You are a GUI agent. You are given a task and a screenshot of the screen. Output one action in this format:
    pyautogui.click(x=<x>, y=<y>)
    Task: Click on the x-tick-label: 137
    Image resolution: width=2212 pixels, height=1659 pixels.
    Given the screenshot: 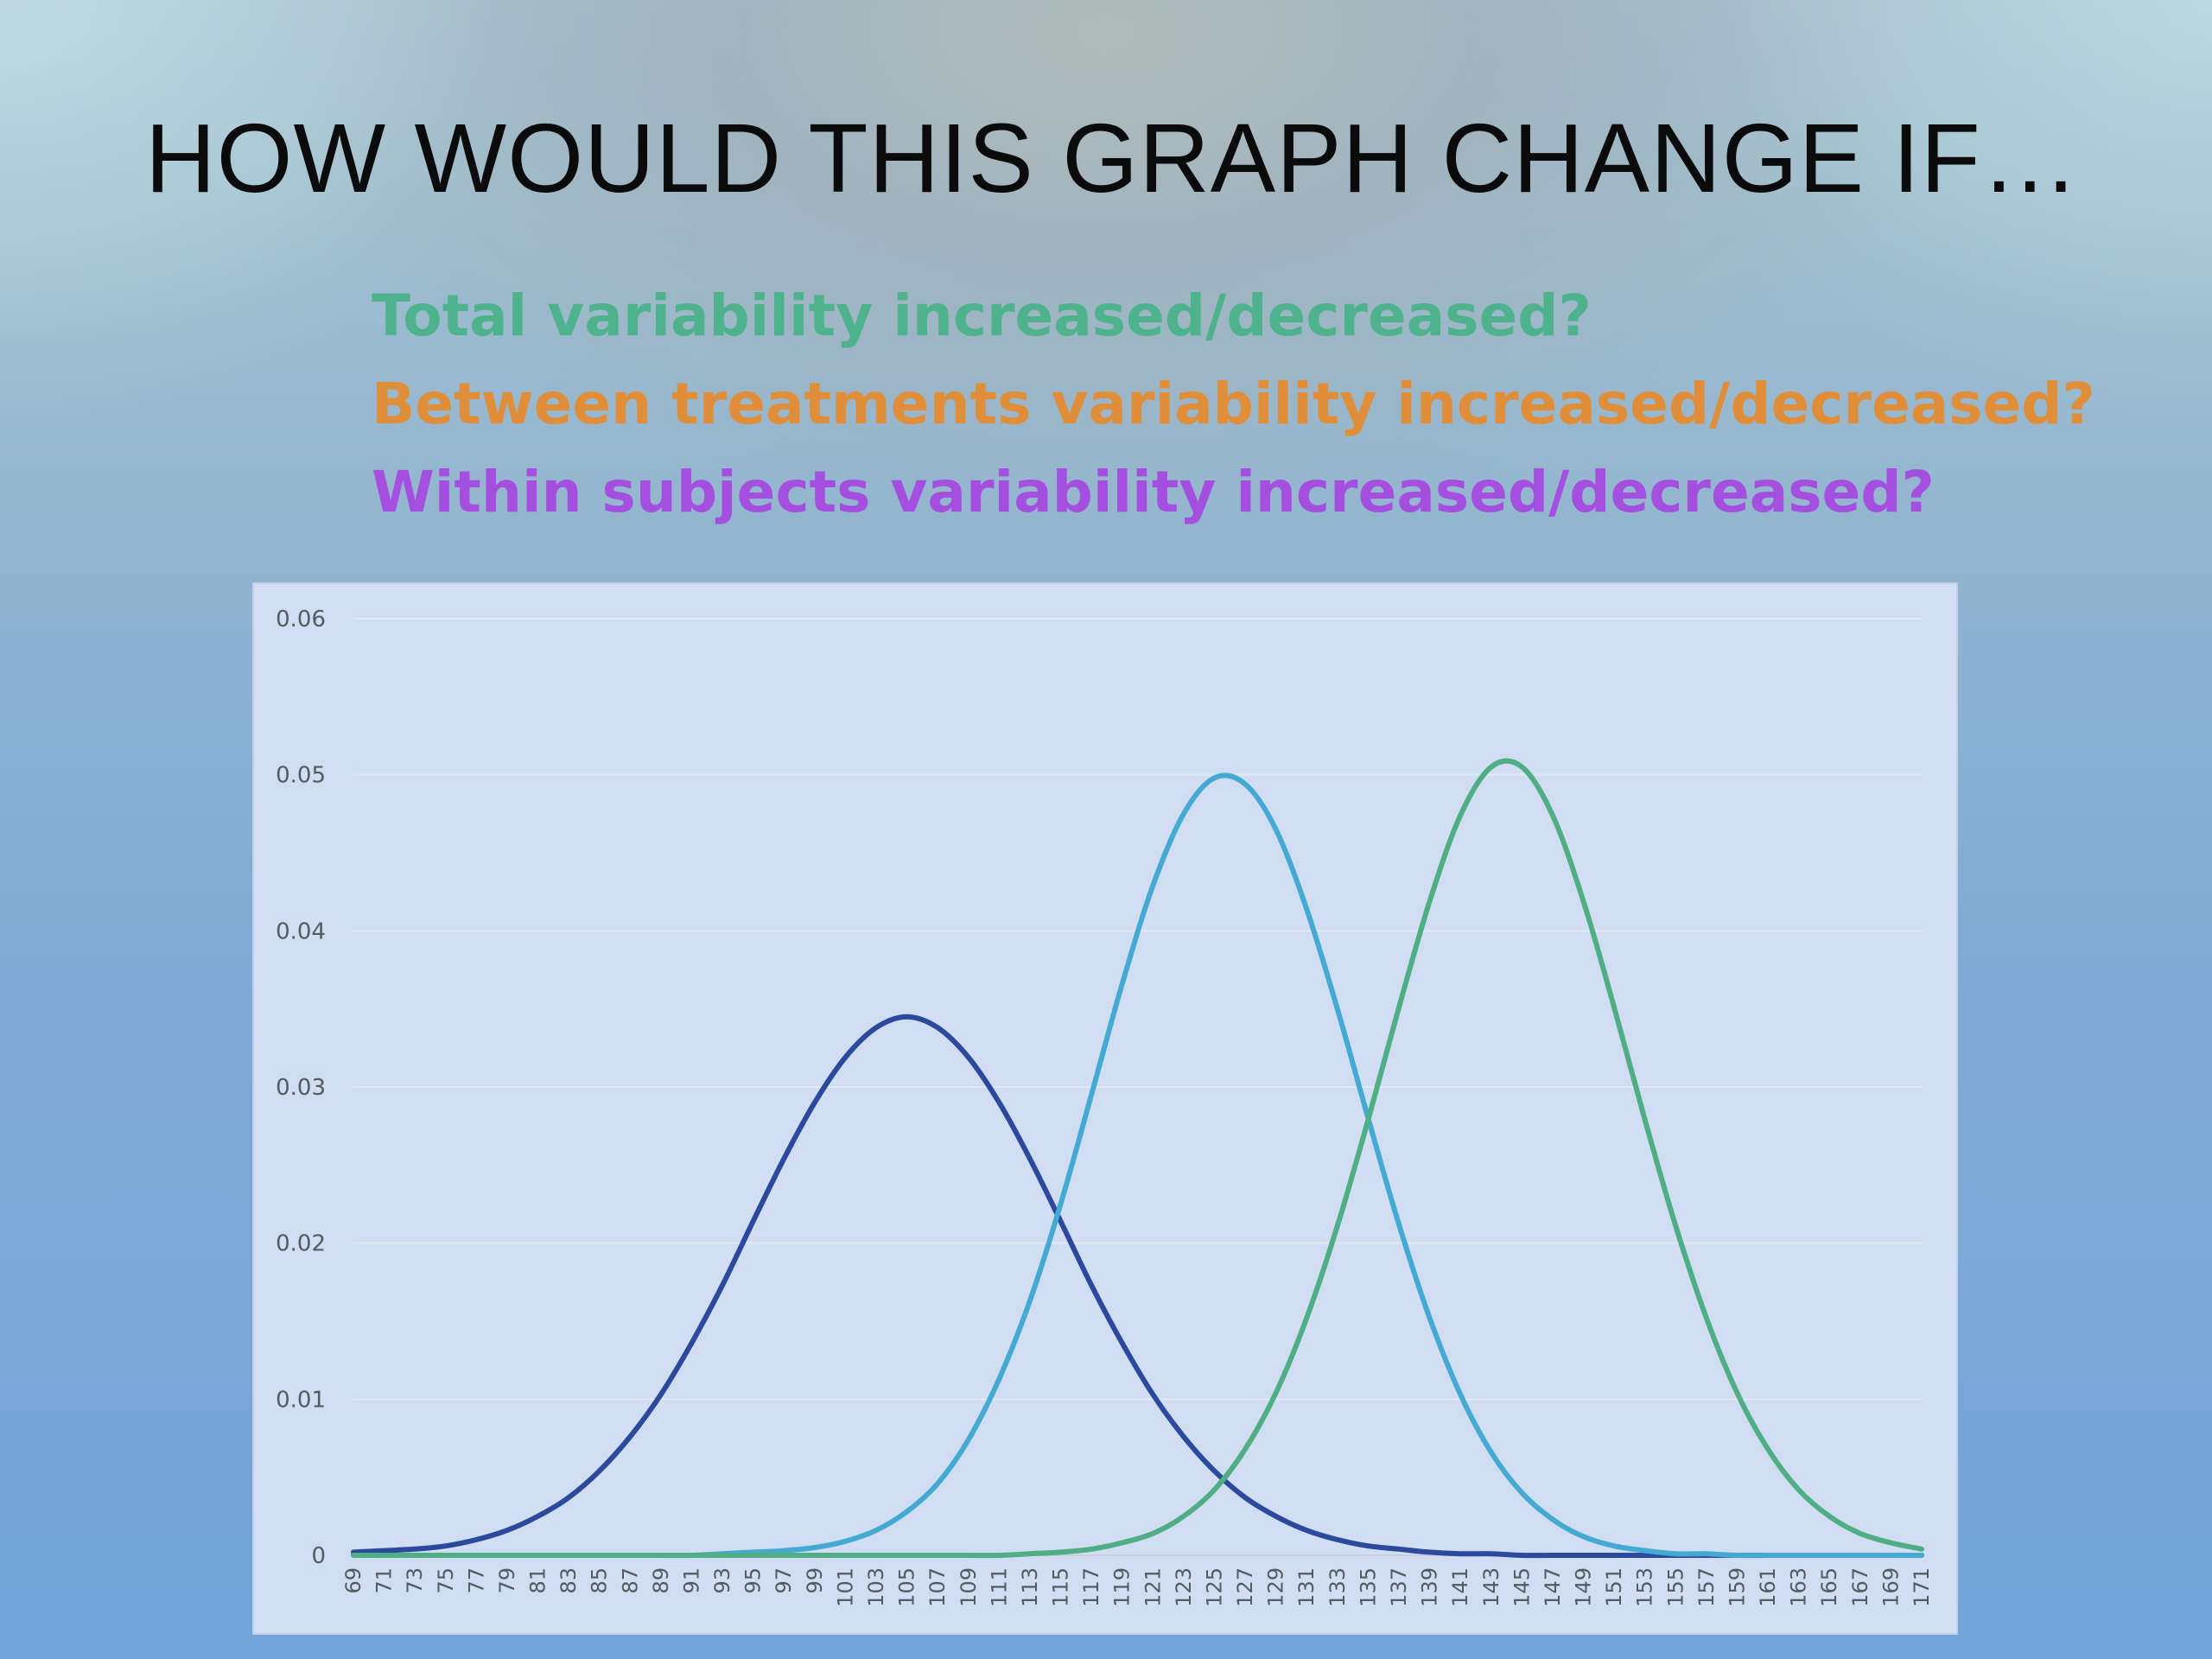 What is the action you would take?
    pyautogui.click(x=1399, y=1587)
    